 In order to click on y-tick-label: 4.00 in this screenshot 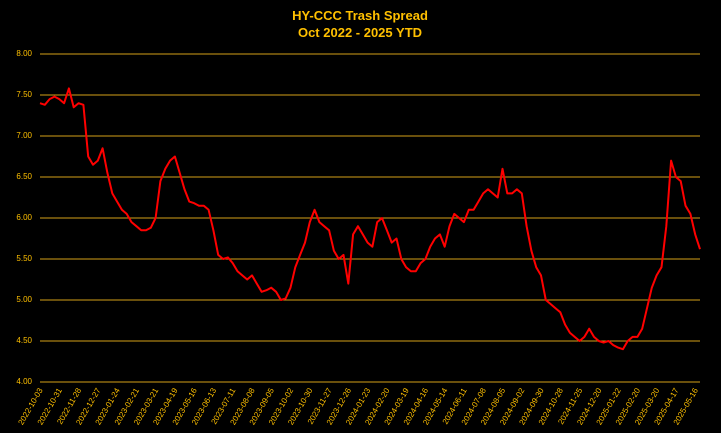, I will do `click(24, 381)`.